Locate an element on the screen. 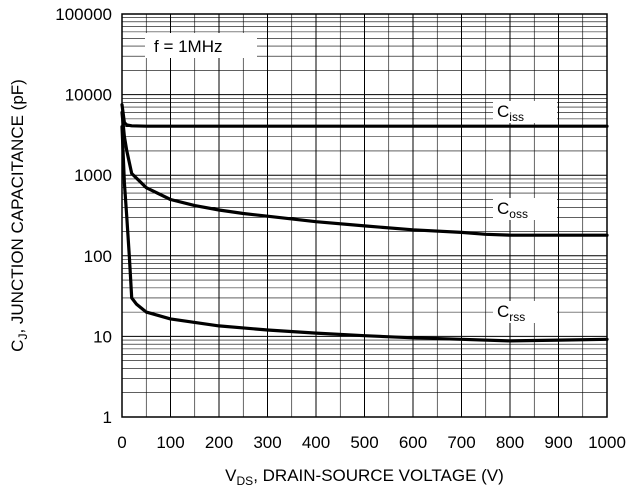 This screenshot has width=631, height=493. y-axis-title-sub: J is located at coordinates (23, 337).